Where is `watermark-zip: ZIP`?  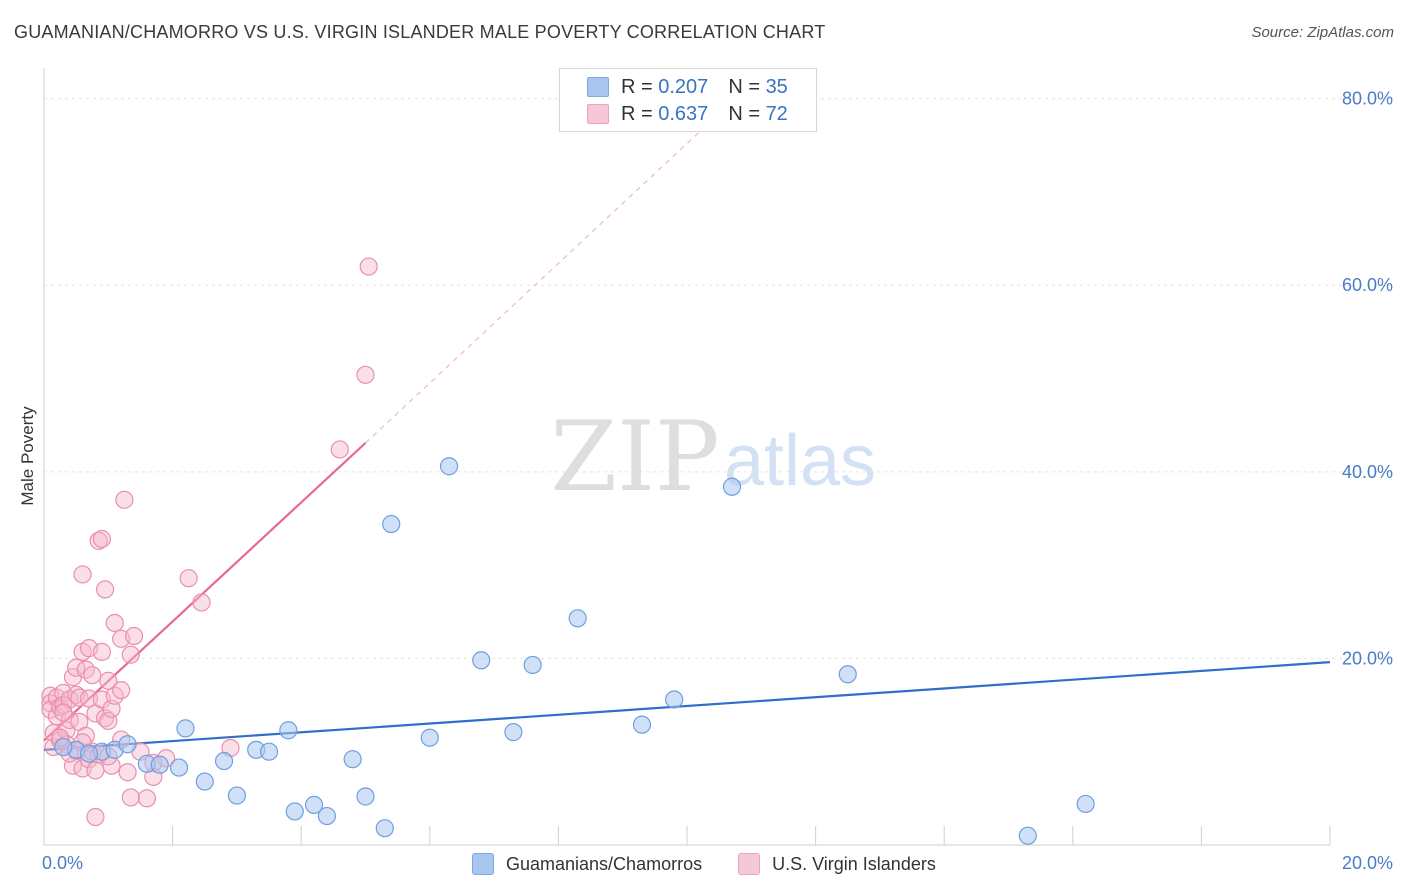
watermark-zip: ZIP is located at coordinates (634, 457).